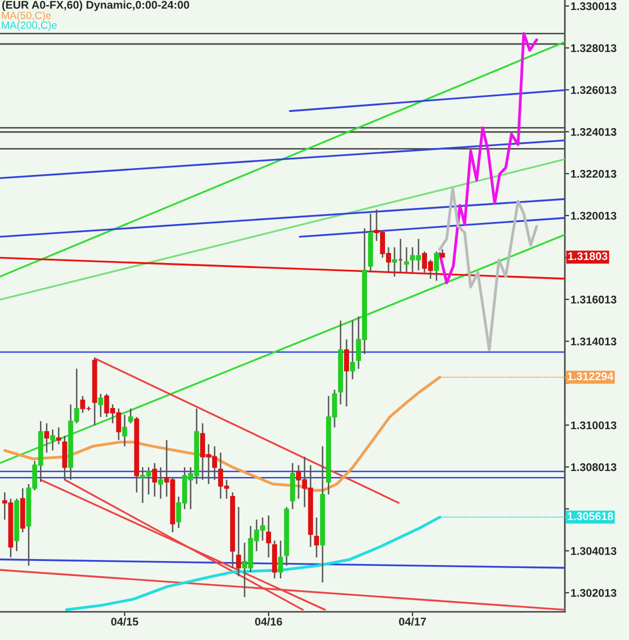 The height and width of the screenshot is (640, 629). I want to click on chart-title: (EUR A0-FX,60) Dynamic,0:00-24:00, so click(96, 5).